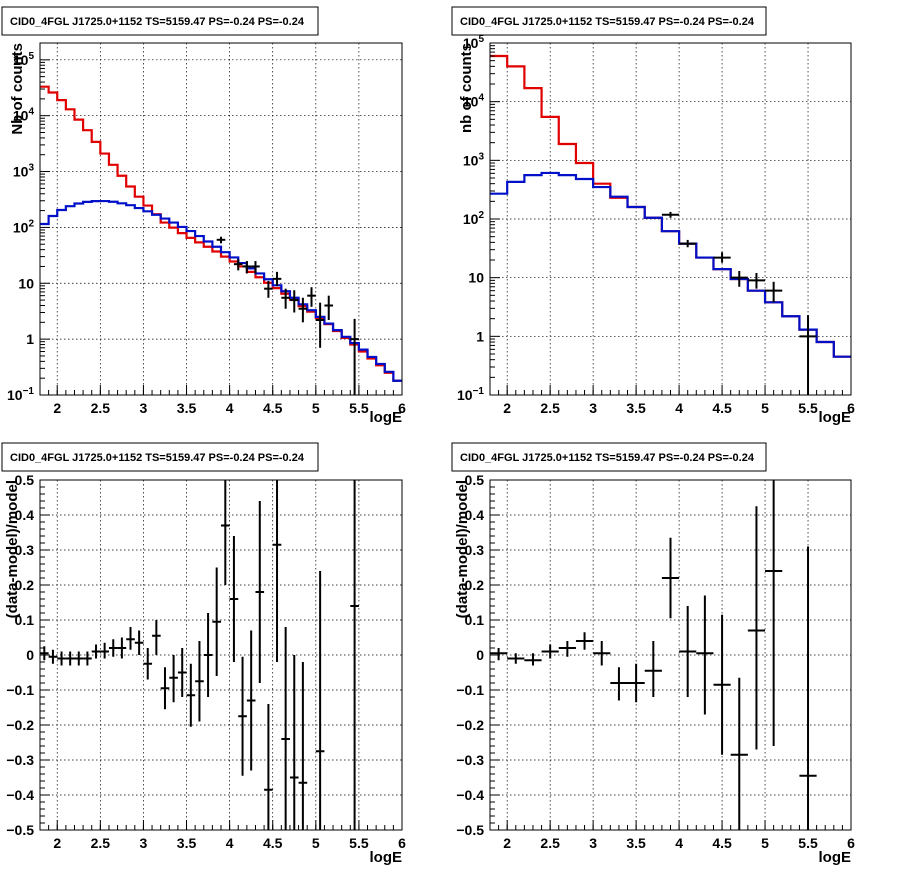 This screenshot has width=898, height=875. Describe the element at coordinates (475, 620) in the screenshot. I see `y-tick-label: 0.1` at that location.